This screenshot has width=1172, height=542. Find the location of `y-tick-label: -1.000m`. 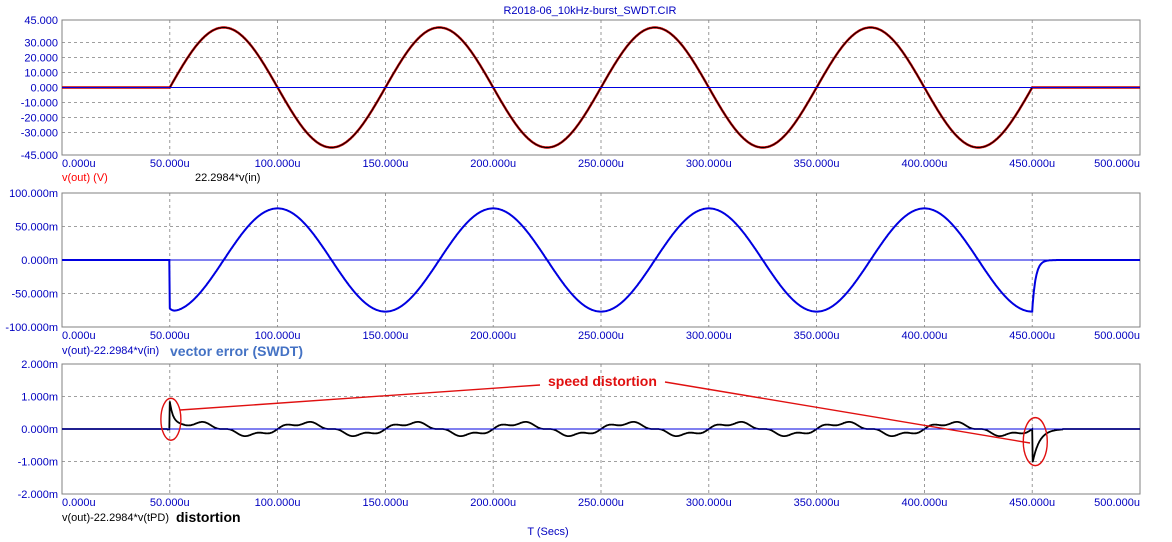

y-tick-label: -1.000m is located at coordinates (38, 463).